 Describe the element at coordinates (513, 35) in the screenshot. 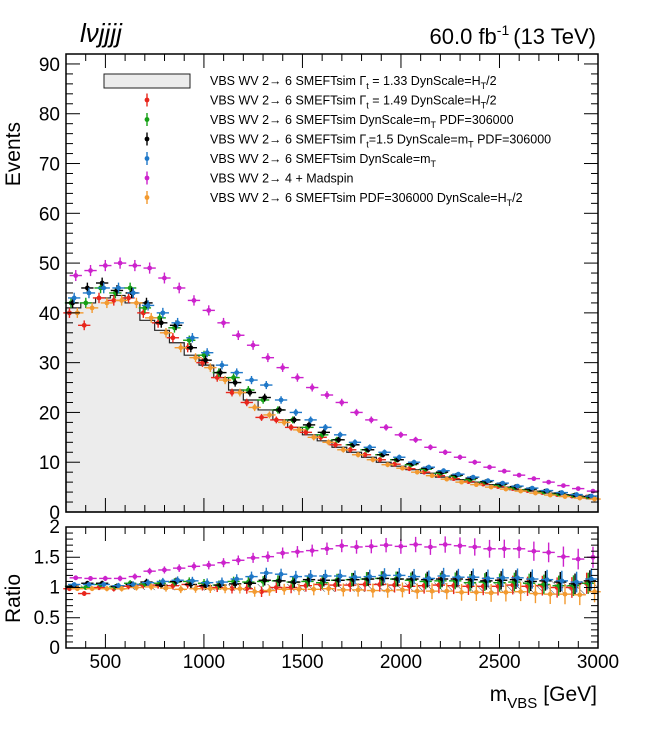

I see `luminosity-label: 60.0 fb-1 (13 TeV)` at that location.